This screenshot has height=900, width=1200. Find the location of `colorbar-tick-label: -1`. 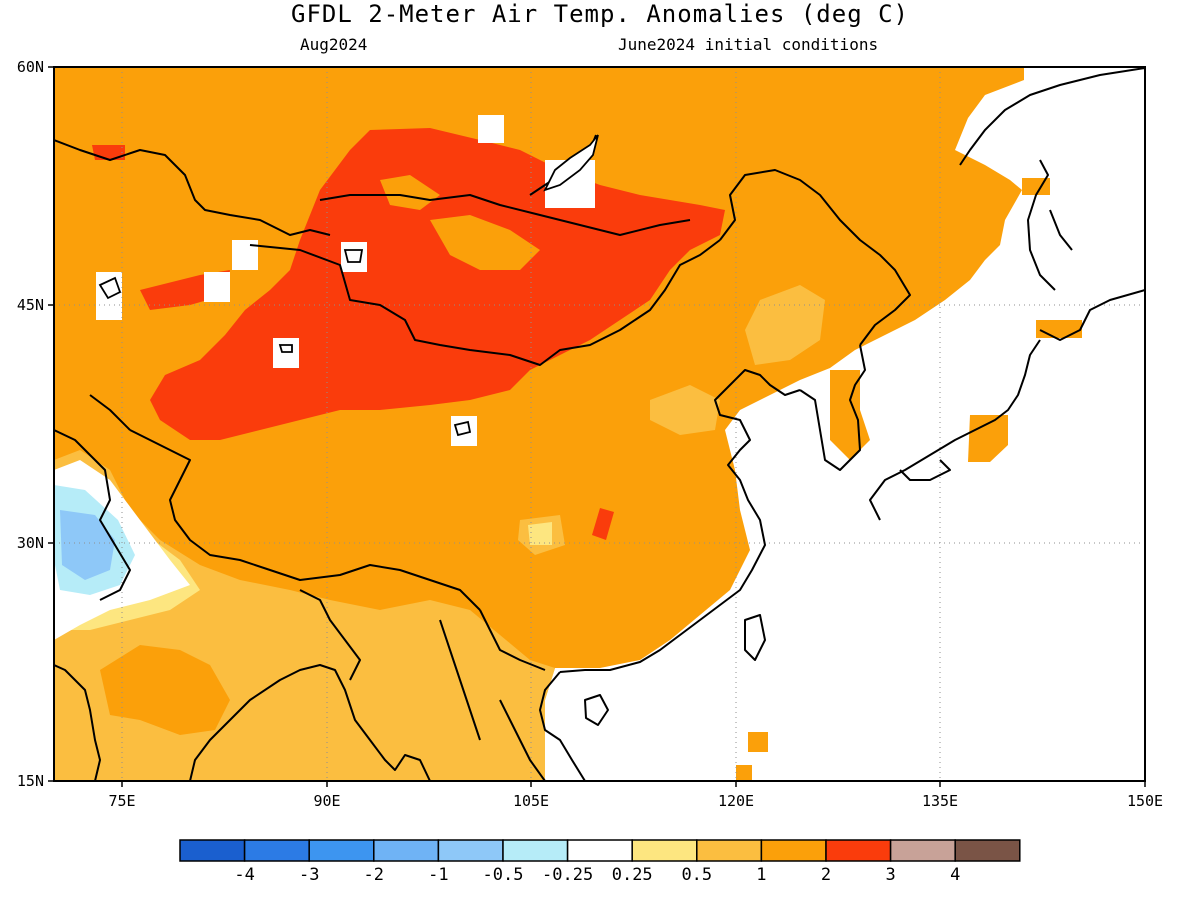

colorbar-tick-label: -1 is located at coordinates (438, 875).